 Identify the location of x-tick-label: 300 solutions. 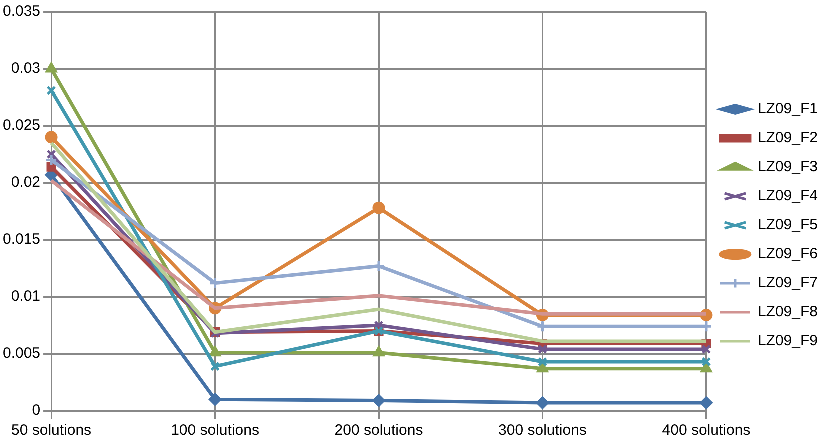
(542, 431).